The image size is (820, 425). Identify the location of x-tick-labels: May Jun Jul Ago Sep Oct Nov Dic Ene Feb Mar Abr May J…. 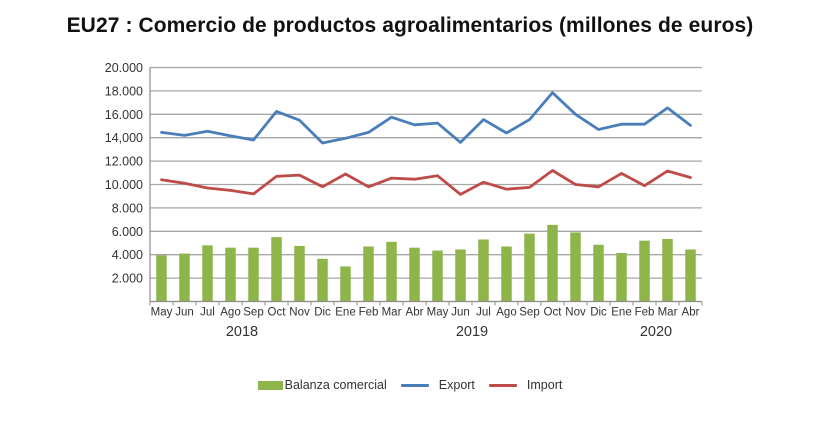
(425, 313).